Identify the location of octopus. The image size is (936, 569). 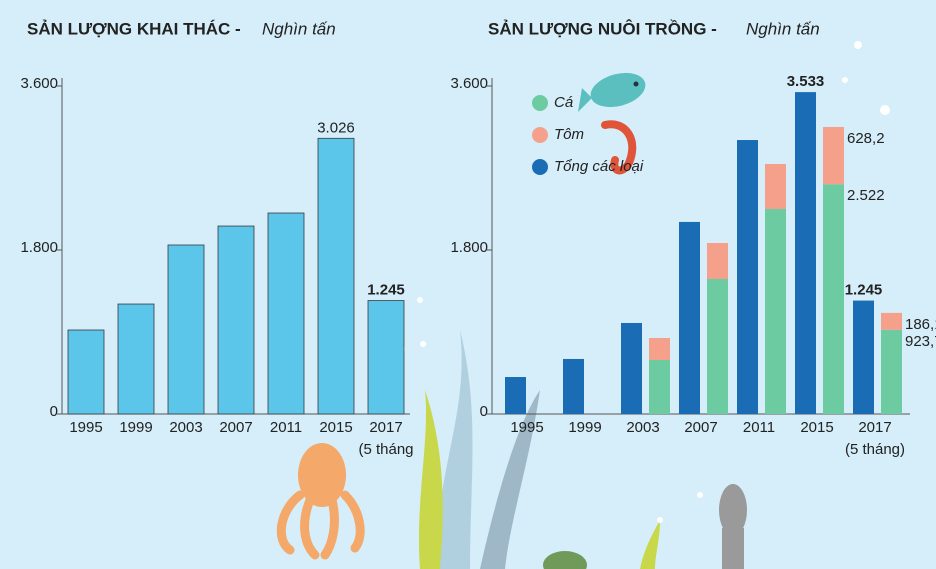
(320, 501).